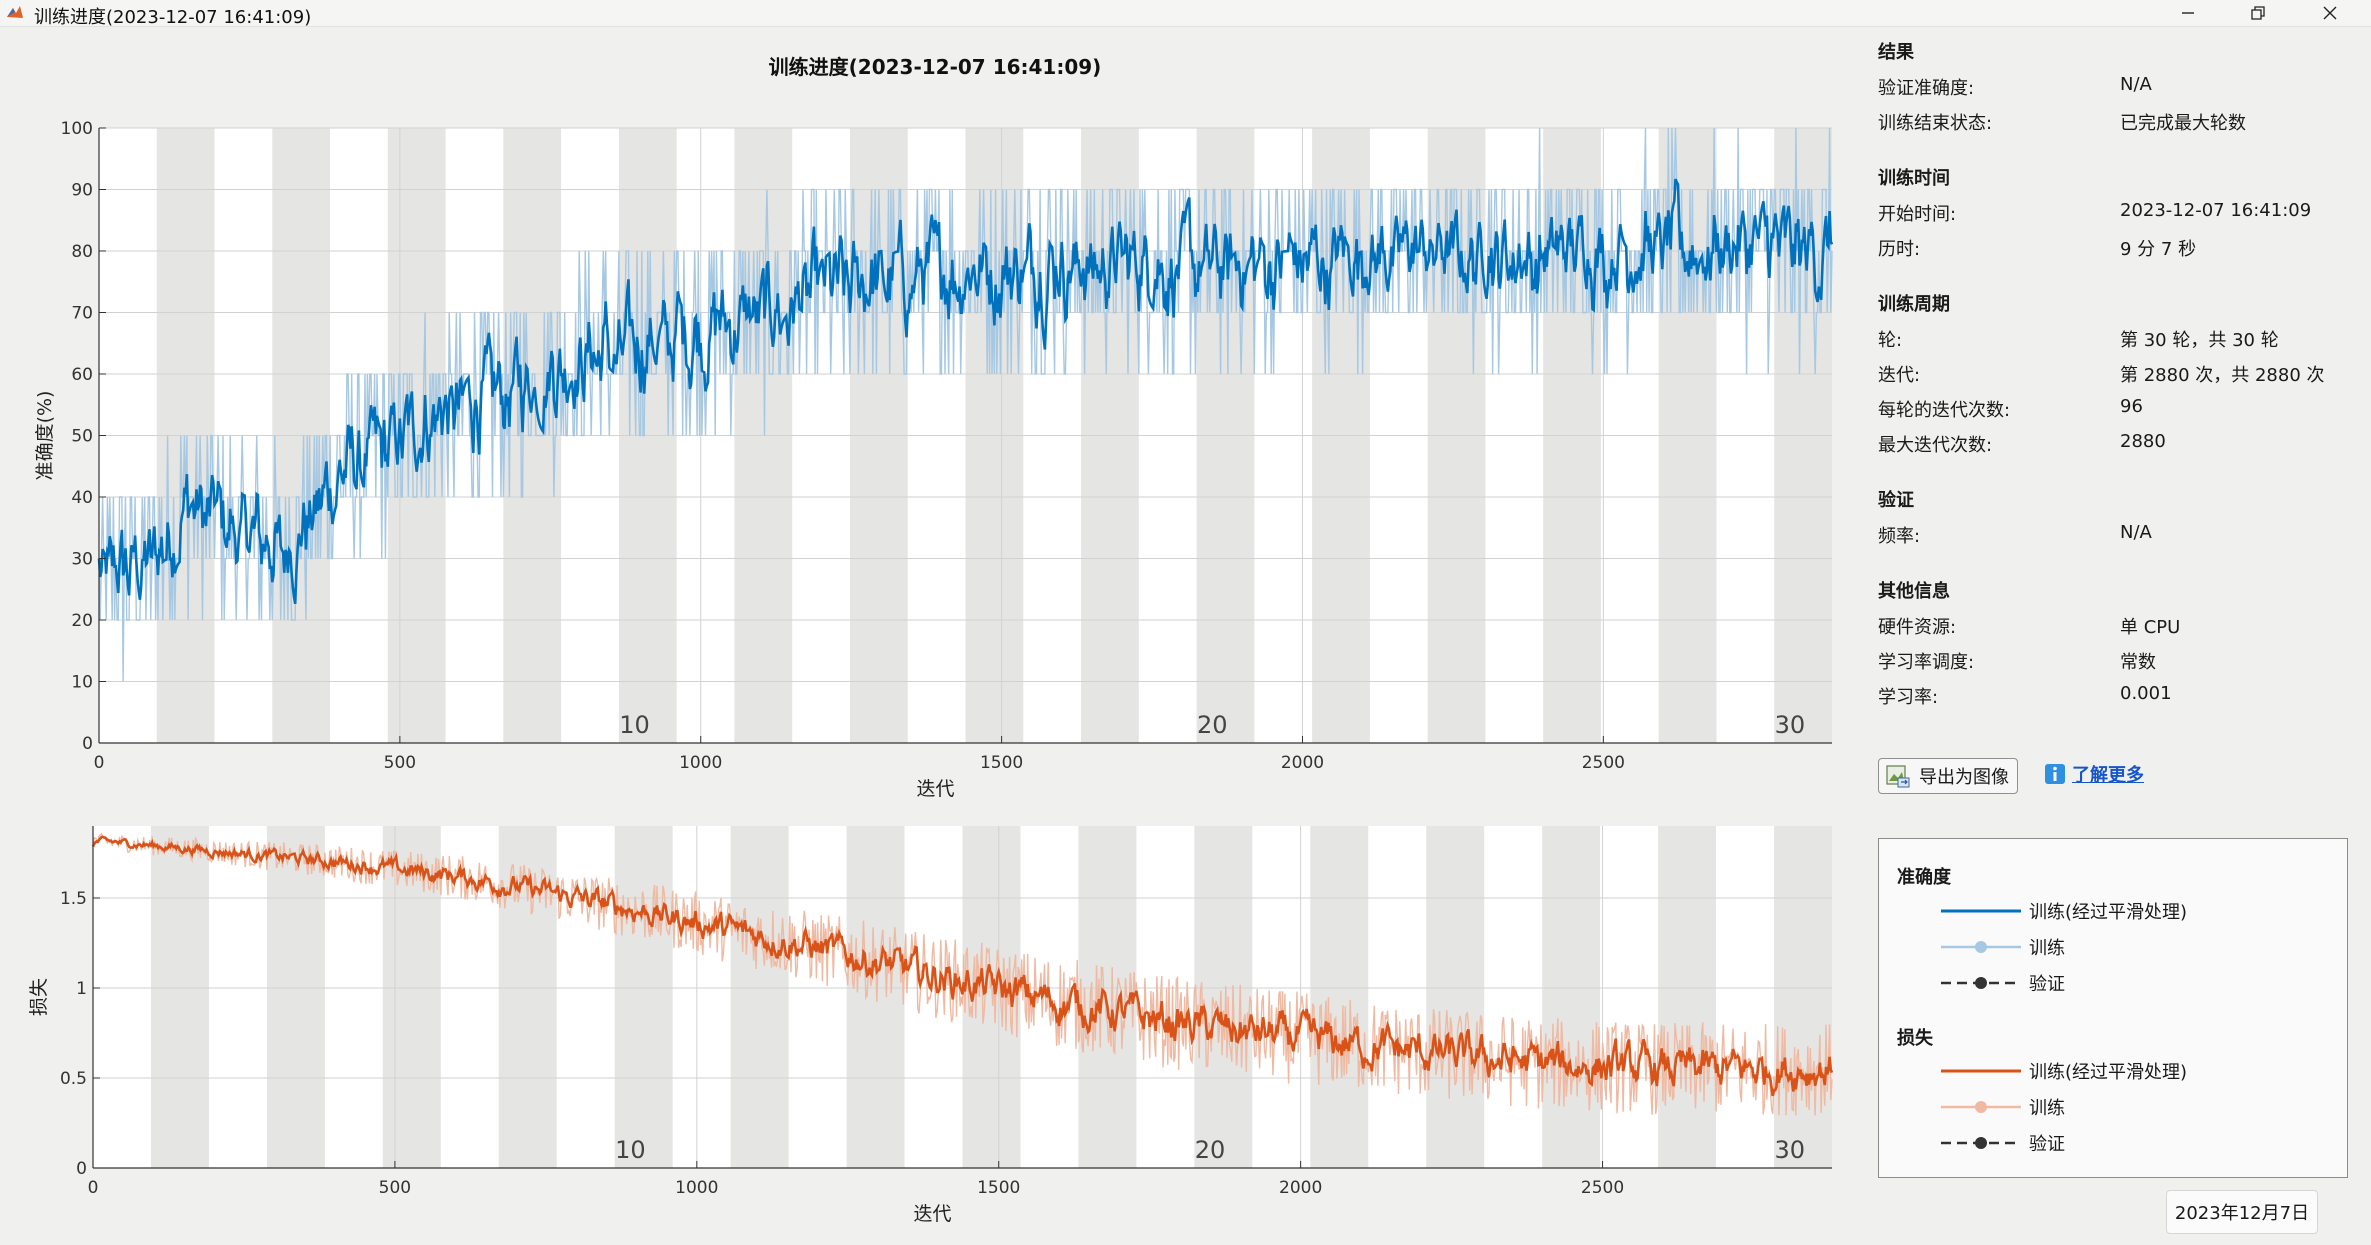 This screenshot has height=1245, width=2371. I want to click on legend-accuracy-validation: 验证, so click(2002, 983).